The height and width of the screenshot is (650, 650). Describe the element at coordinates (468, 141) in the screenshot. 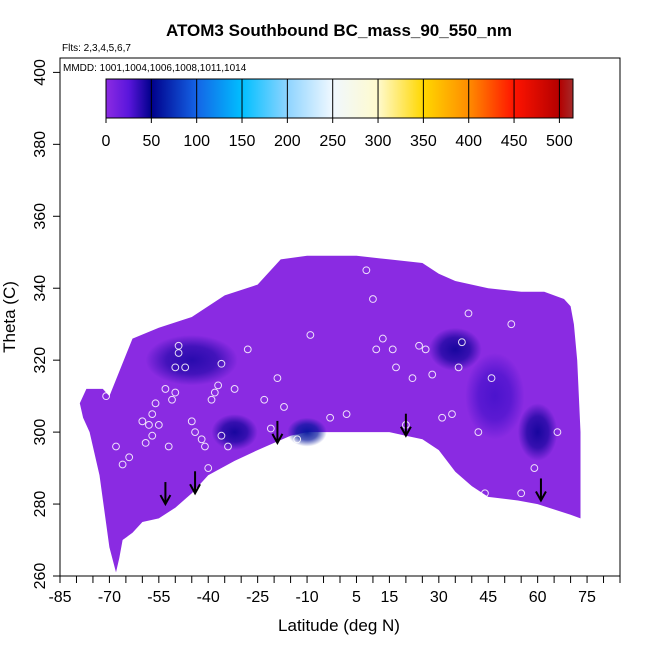

I see `colorbar-tick-label: 400` at that location.